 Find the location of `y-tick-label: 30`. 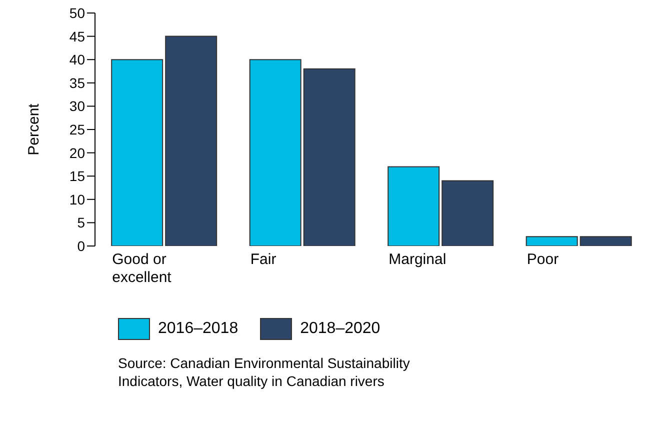

y-tick-label: 30 is located at coordinates (77, 106).